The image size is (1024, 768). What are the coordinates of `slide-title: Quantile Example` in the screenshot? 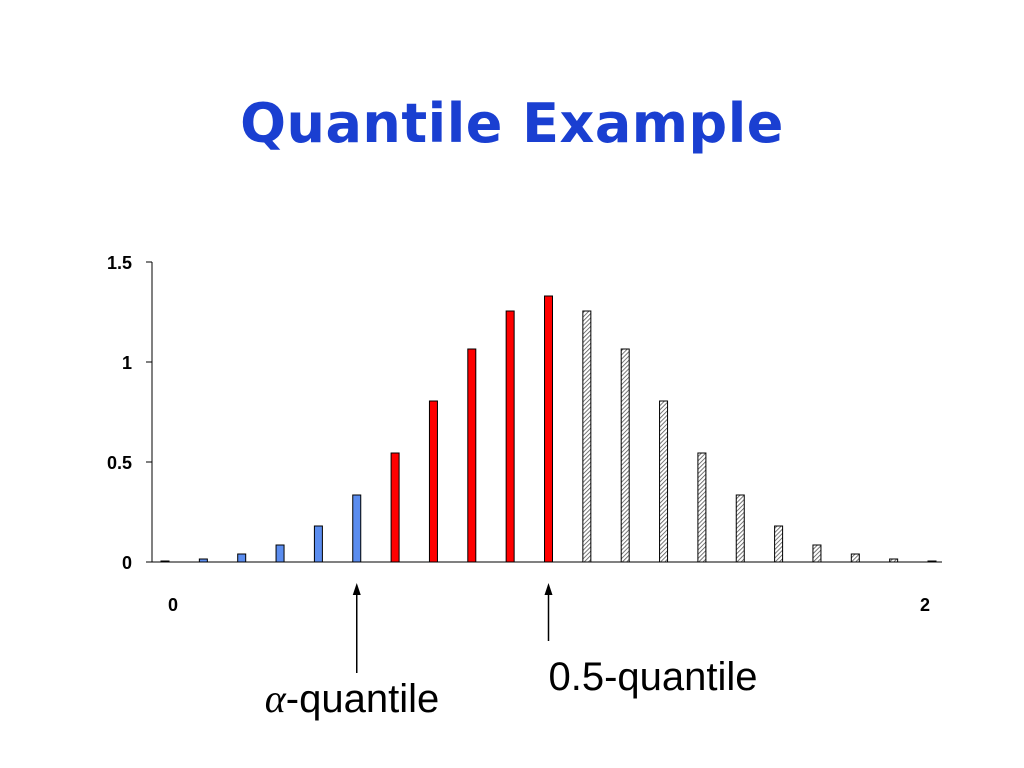 It's located at (512, 123).